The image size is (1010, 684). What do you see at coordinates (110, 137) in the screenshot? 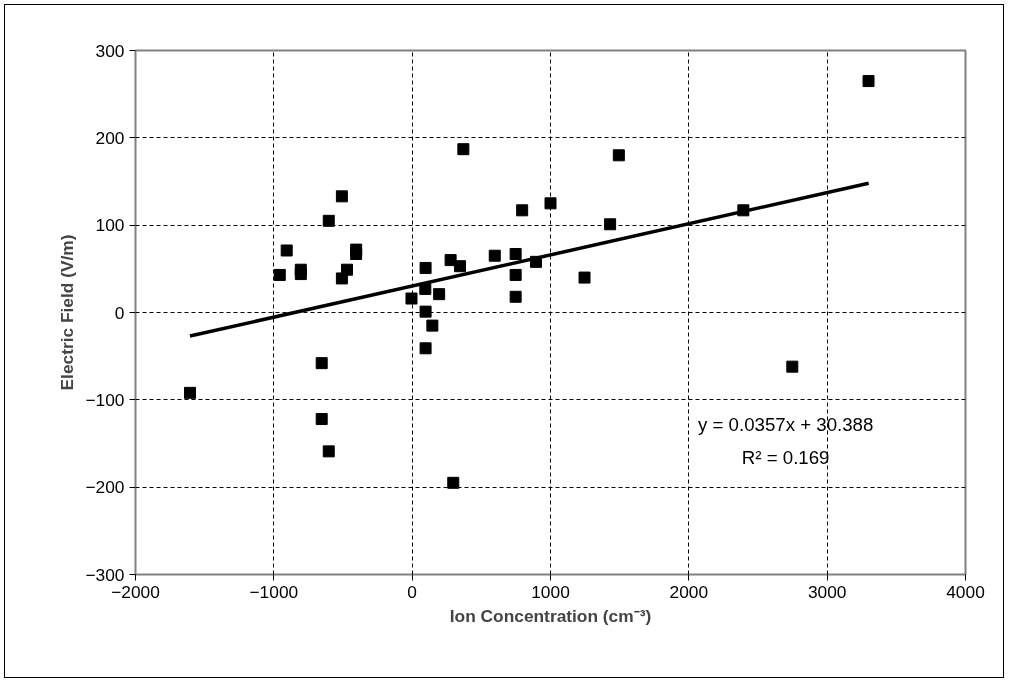
I see `y-tick-label: 200` at bounding box center [110, 137].